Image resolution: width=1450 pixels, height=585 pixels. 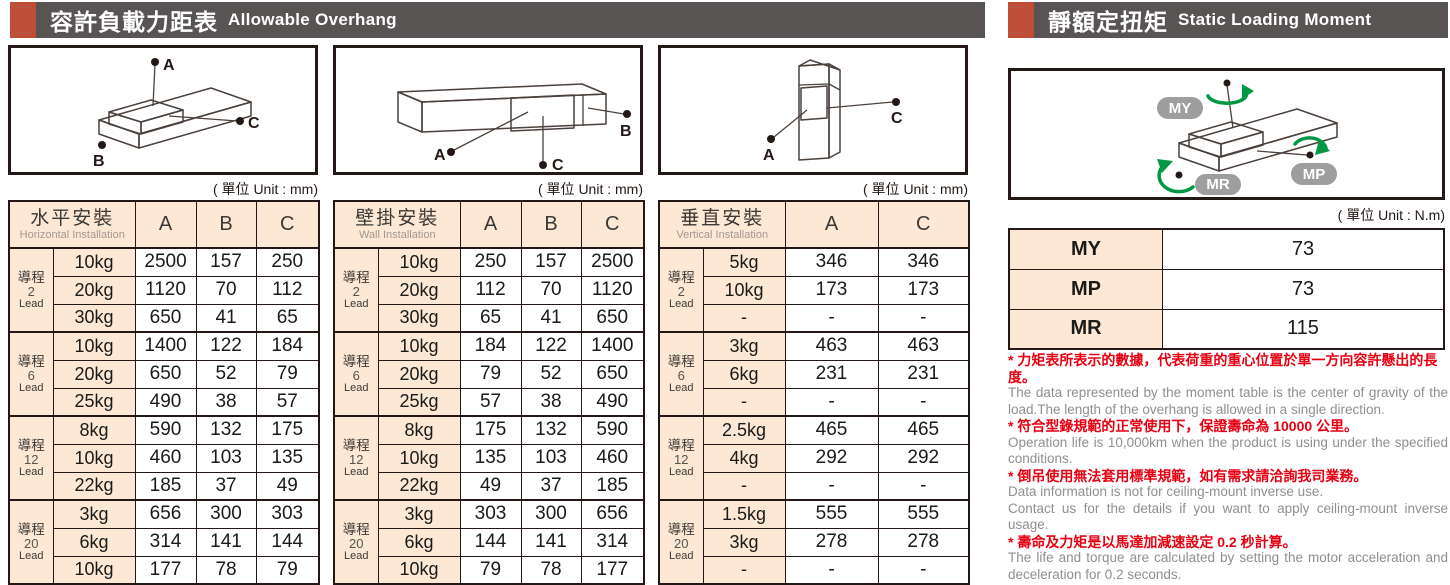 What do you see at coordinates (923, 262) in the screenshot?
I see `value-cell: 346` at bounding box center [923, 262].